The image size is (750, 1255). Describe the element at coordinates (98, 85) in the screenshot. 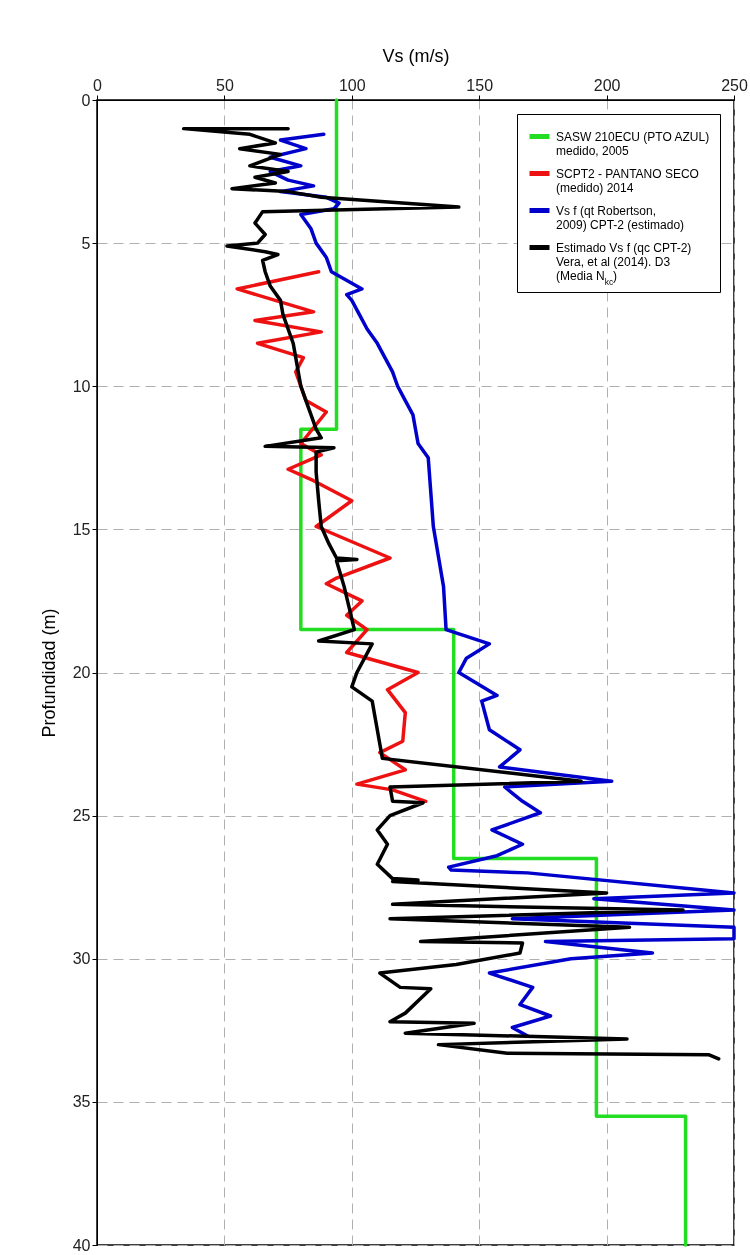

I see `x-tick-label: 0` at that location.